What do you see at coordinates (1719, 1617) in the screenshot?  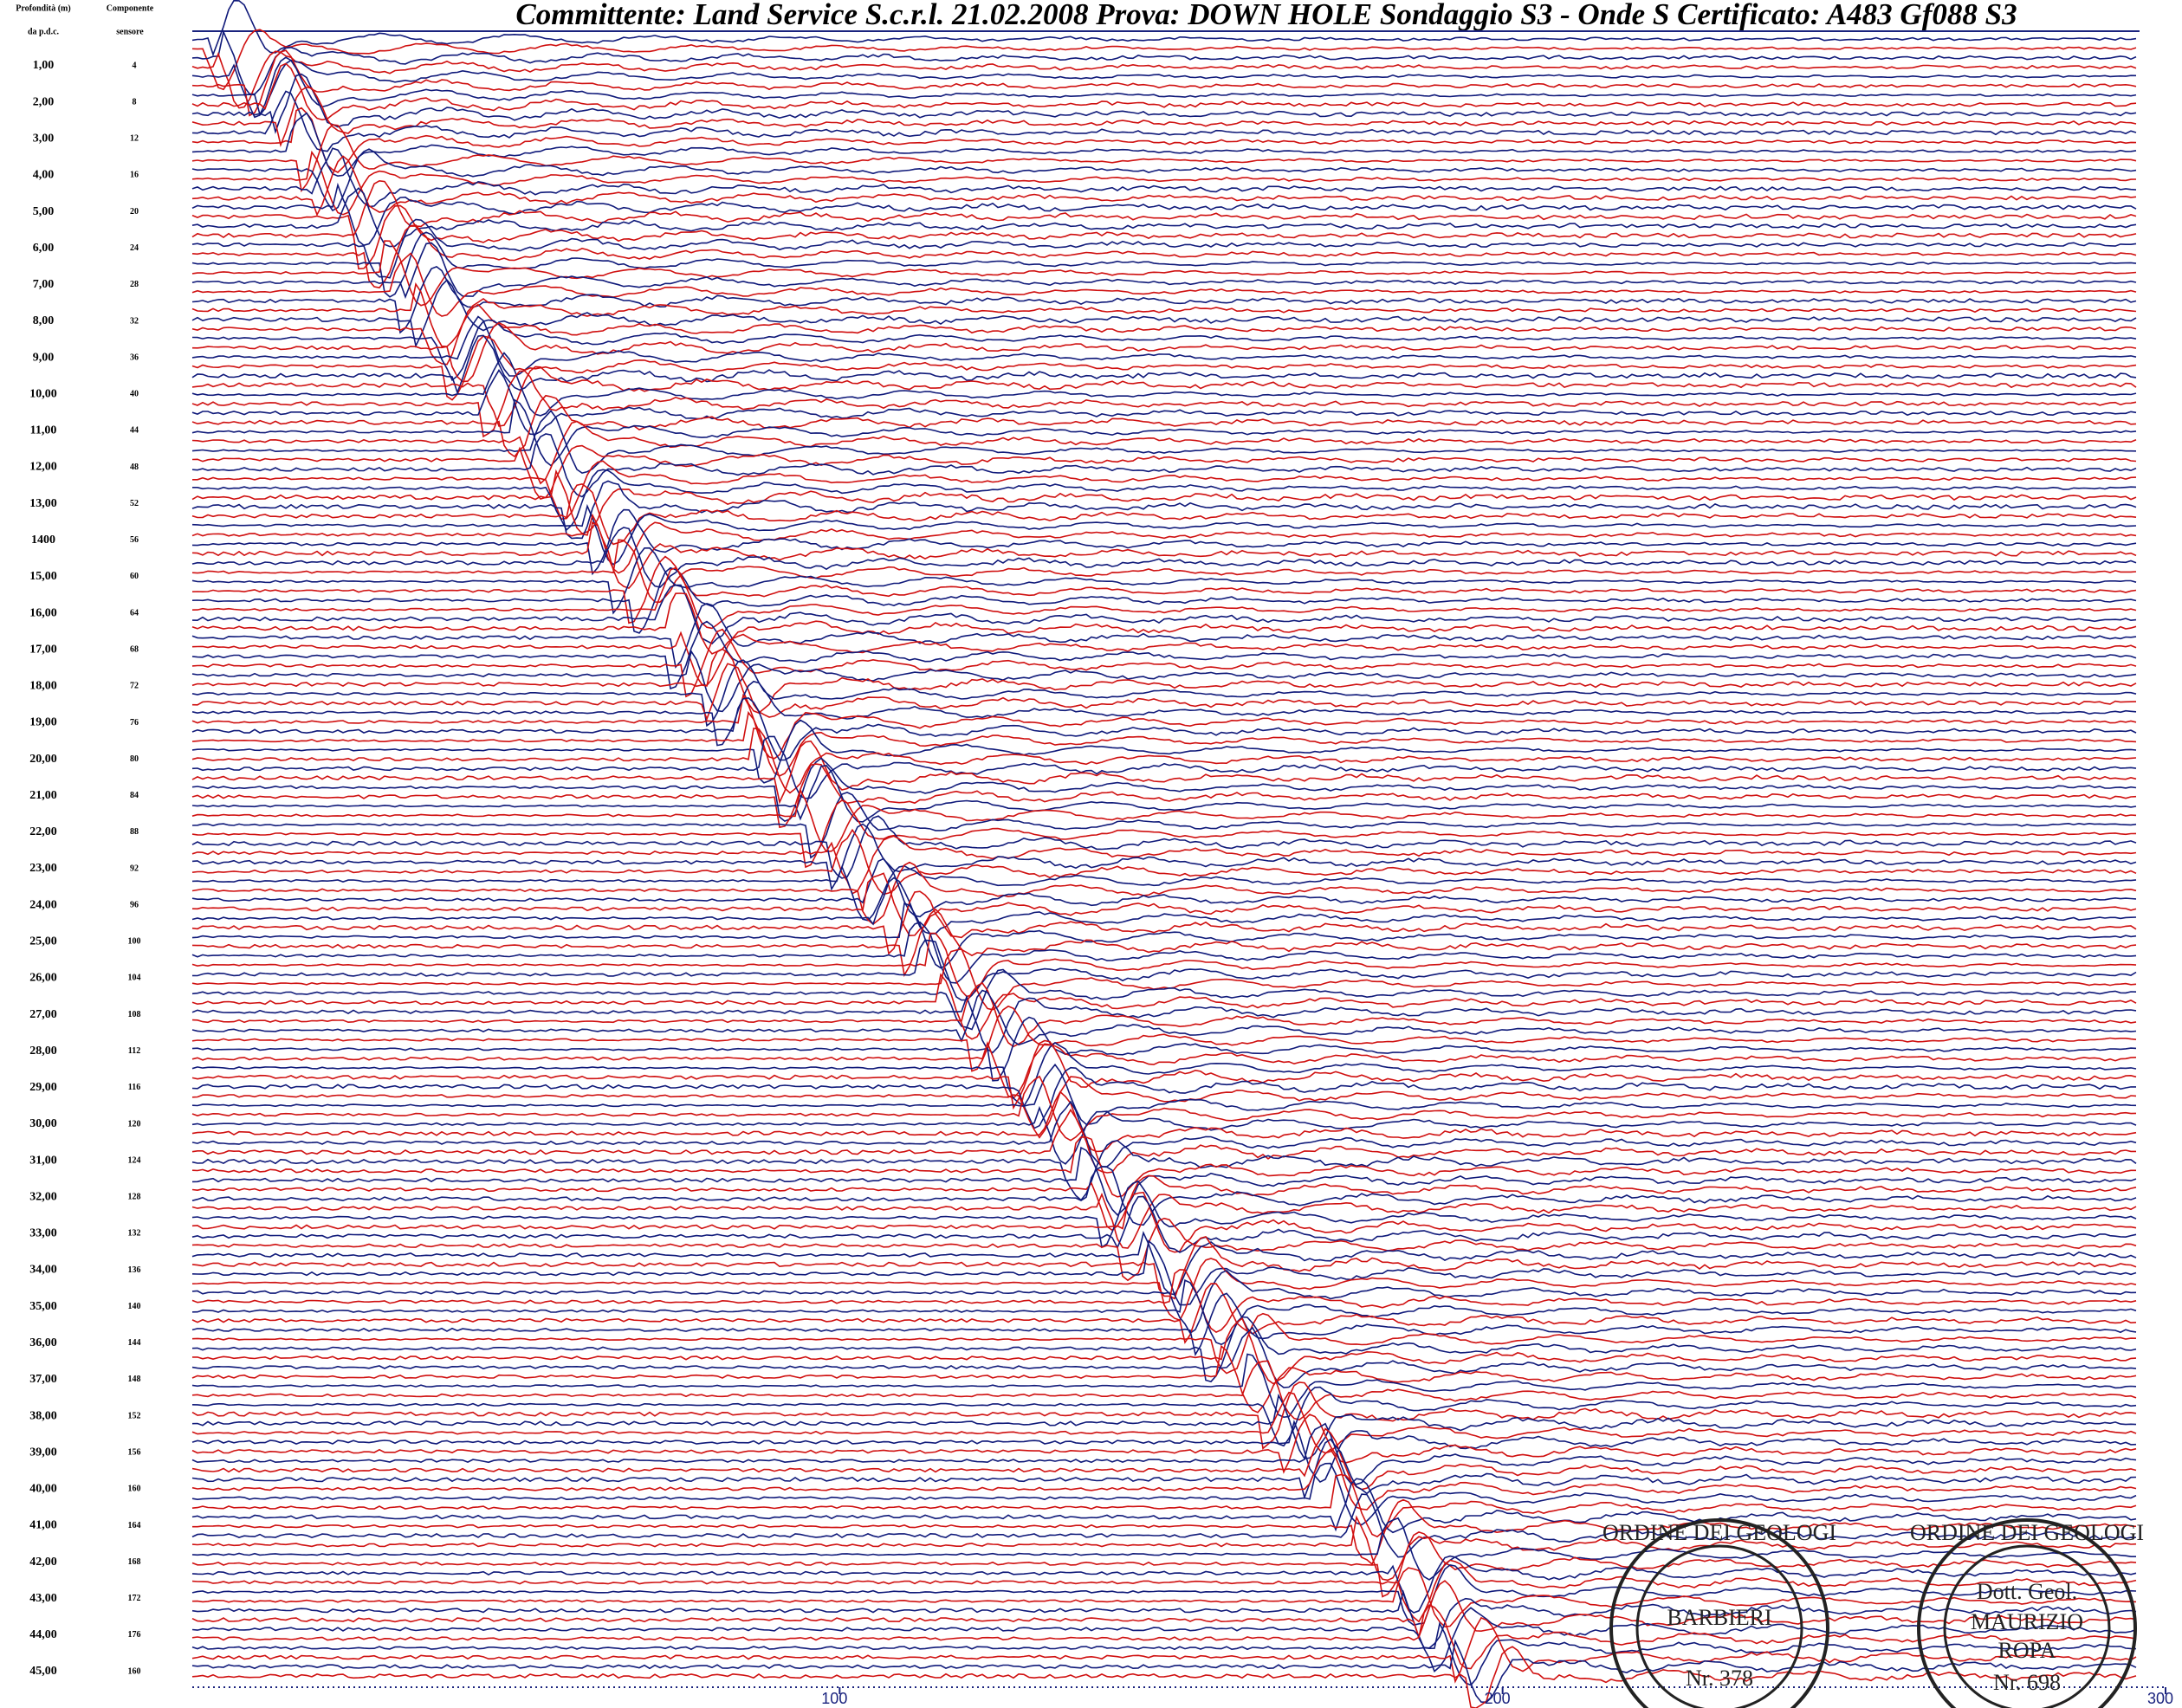 I see `stamp-name: BARBIERI` at bounding box center [1719, 1617].